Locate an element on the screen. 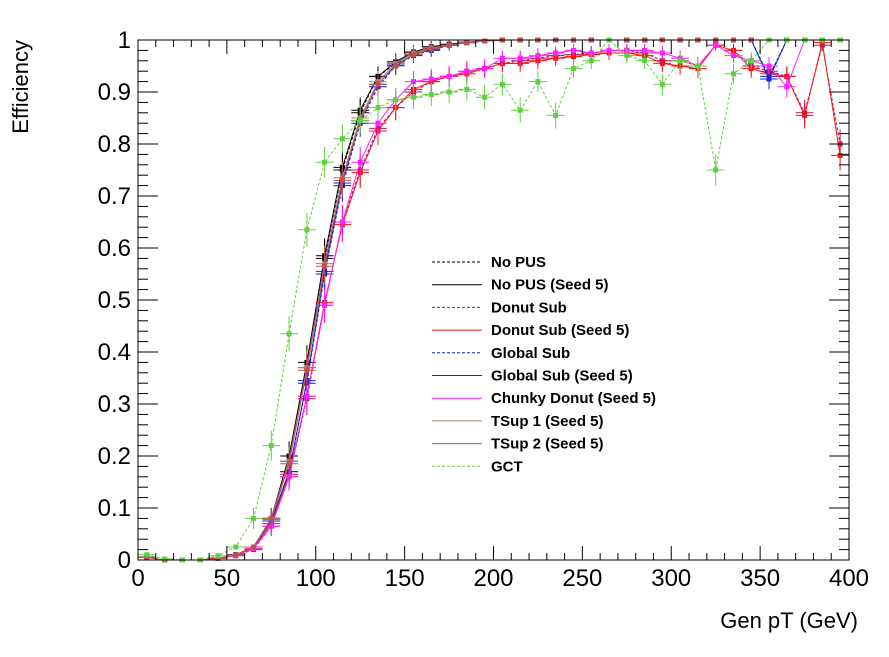  legend-label: No PUS (Seed 5) is located at coordinates (550, 285).